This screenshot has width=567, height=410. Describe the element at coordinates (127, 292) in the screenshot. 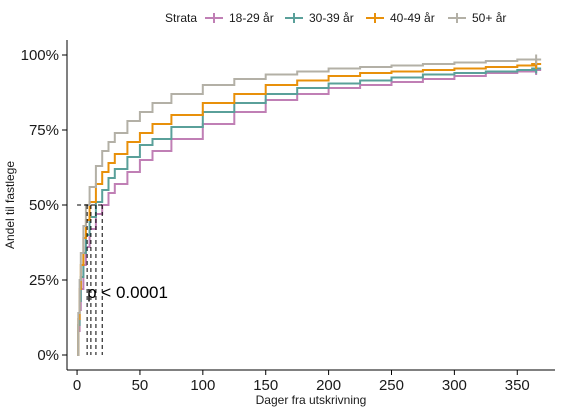

I see `p-value-annotation: p < 0.0001` at that location.